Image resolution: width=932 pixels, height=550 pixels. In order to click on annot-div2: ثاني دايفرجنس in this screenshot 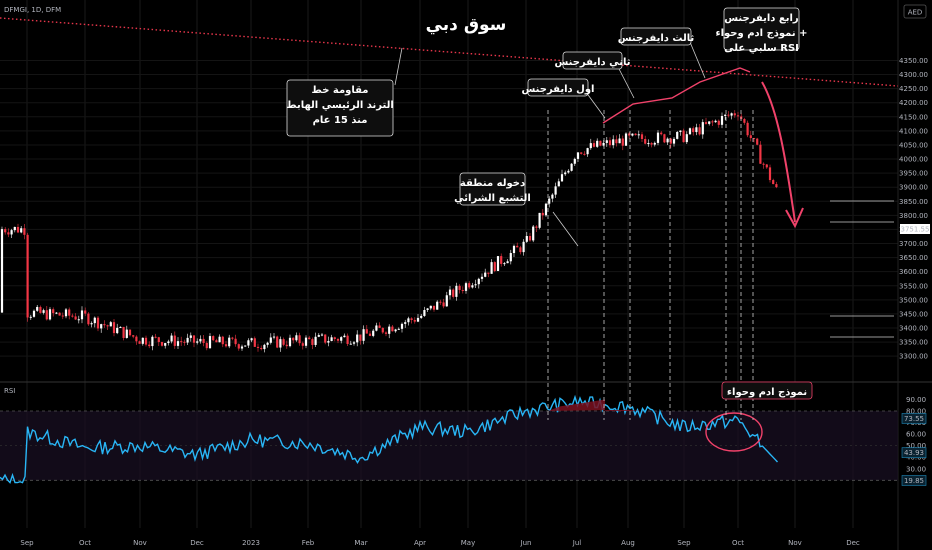, I will do `click(592, 60)`.